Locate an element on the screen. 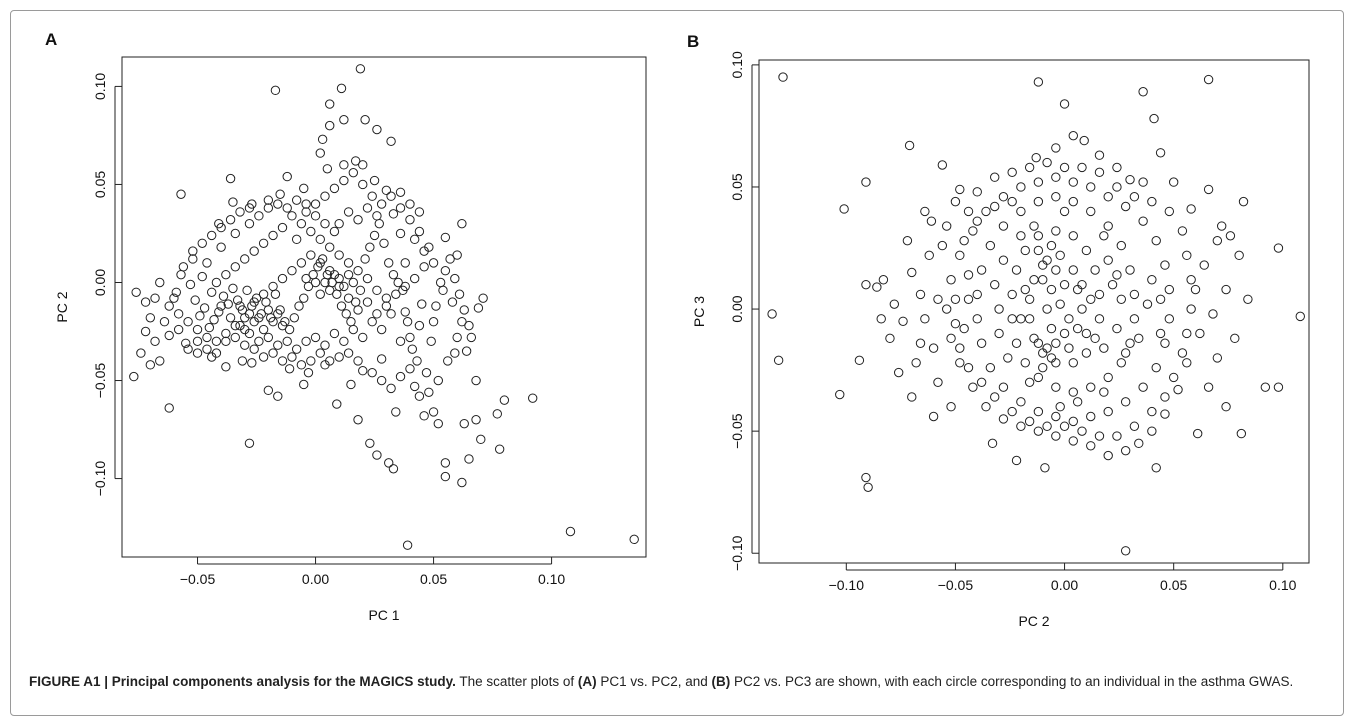  y-tick-label: 0.10 is located at coordinates (100, 86).